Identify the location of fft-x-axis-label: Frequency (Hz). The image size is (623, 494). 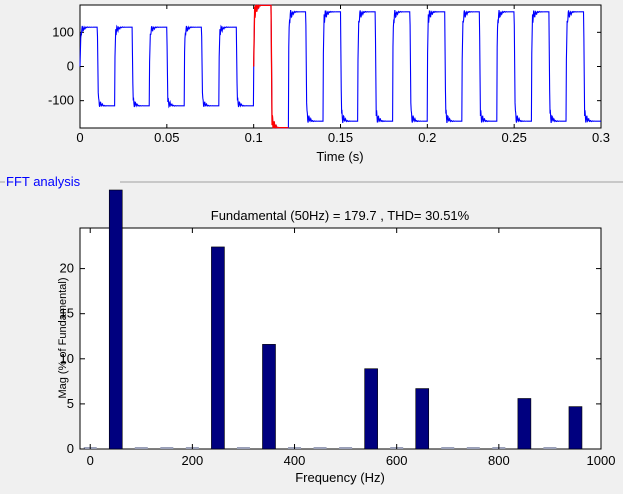
(340, 477).